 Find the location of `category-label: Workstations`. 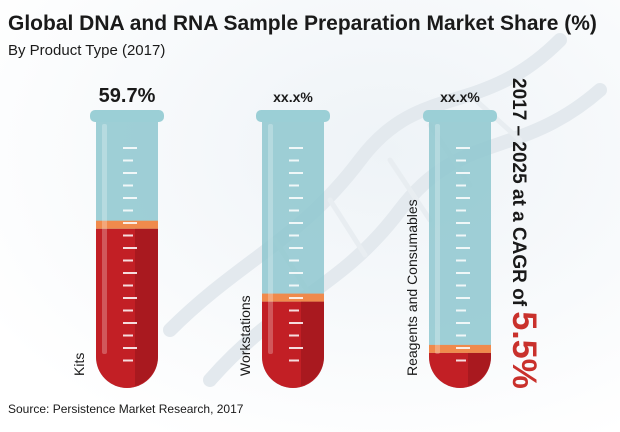

category-label: Workstations is located at coordinates (245, 335).